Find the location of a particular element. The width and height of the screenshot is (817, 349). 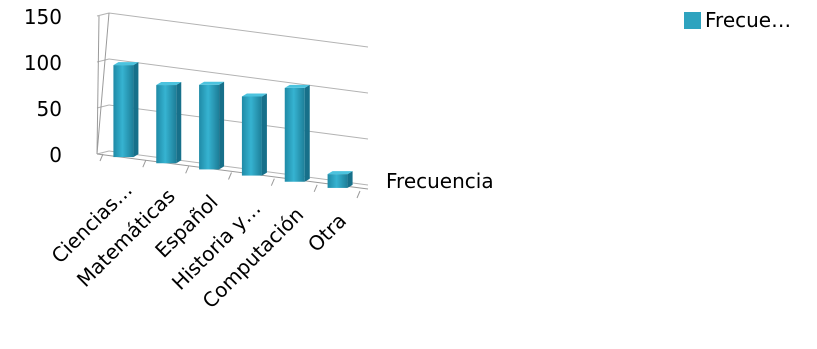

x-tick-label: Otra is located at coordinates (327, 232).